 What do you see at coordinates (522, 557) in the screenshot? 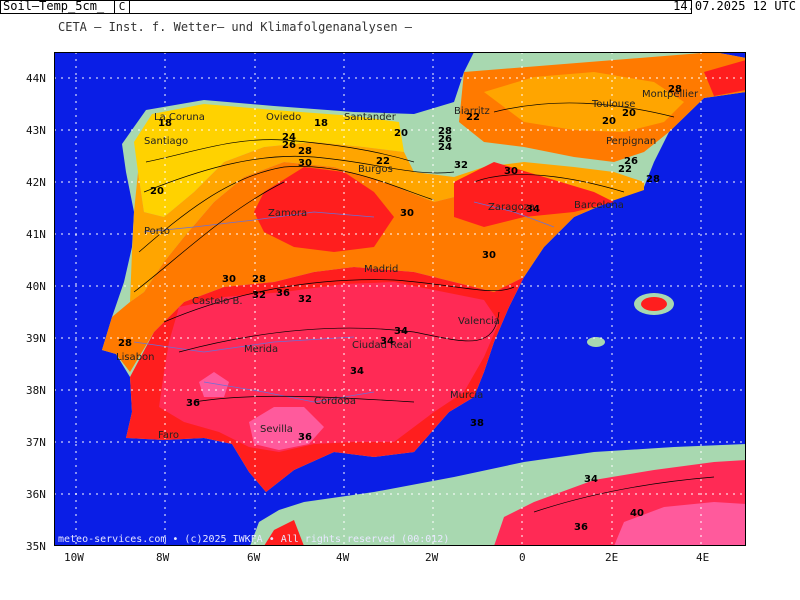
I see `lon-label: 0` at bounding box center [522, 557].